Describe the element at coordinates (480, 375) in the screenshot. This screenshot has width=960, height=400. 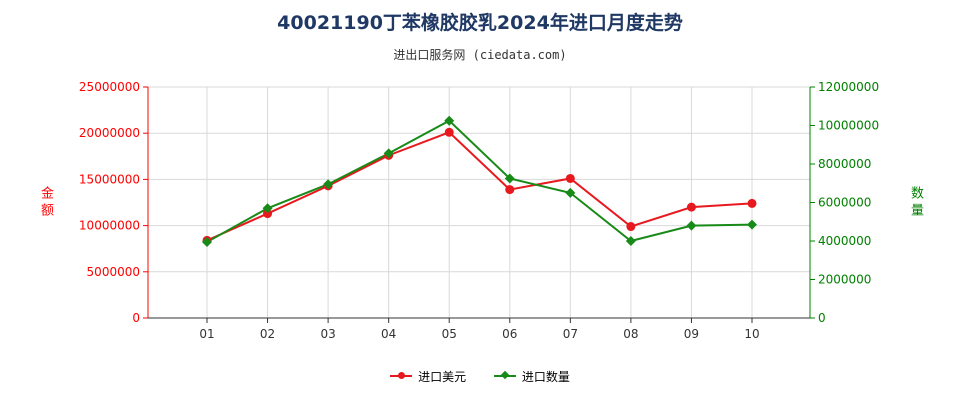
I see `legend: 进口美元 进口数量` at that location.